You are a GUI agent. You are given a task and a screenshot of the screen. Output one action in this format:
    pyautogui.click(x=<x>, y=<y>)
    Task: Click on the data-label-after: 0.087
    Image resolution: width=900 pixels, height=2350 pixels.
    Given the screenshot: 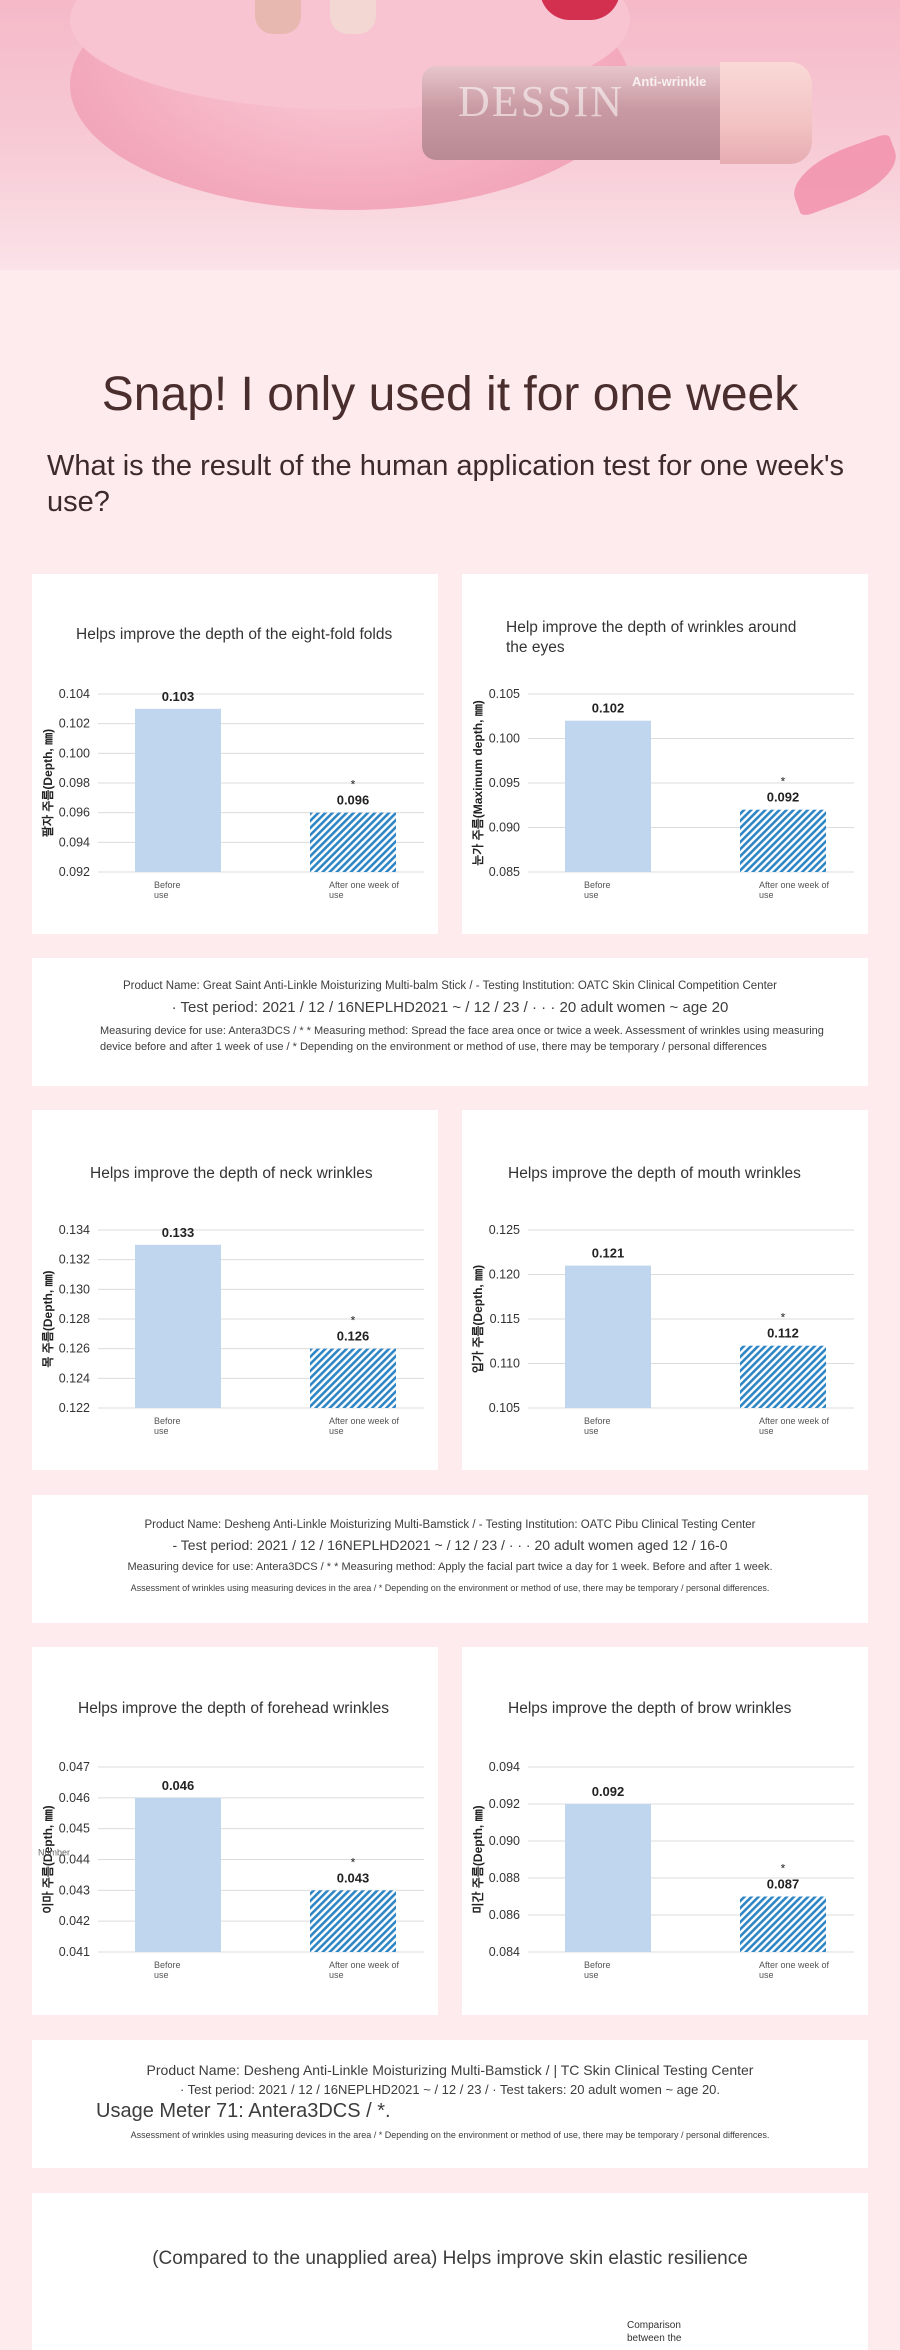 What is the action you would take?
    pyautogui.click(x=783, y=1884)
    